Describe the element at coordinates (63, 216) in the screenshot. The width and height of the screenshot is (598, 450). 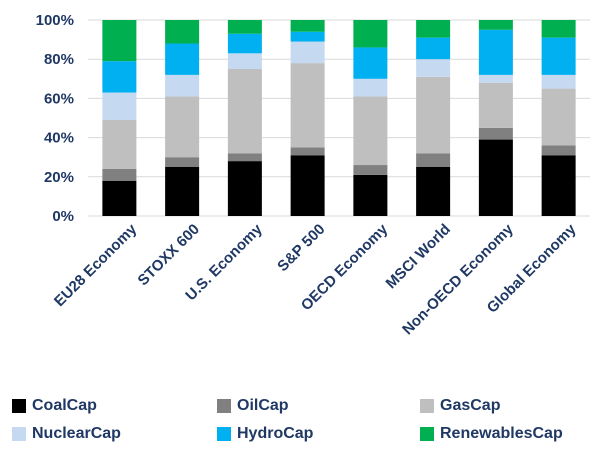
I see `y-tick-label: 0%` at that location.